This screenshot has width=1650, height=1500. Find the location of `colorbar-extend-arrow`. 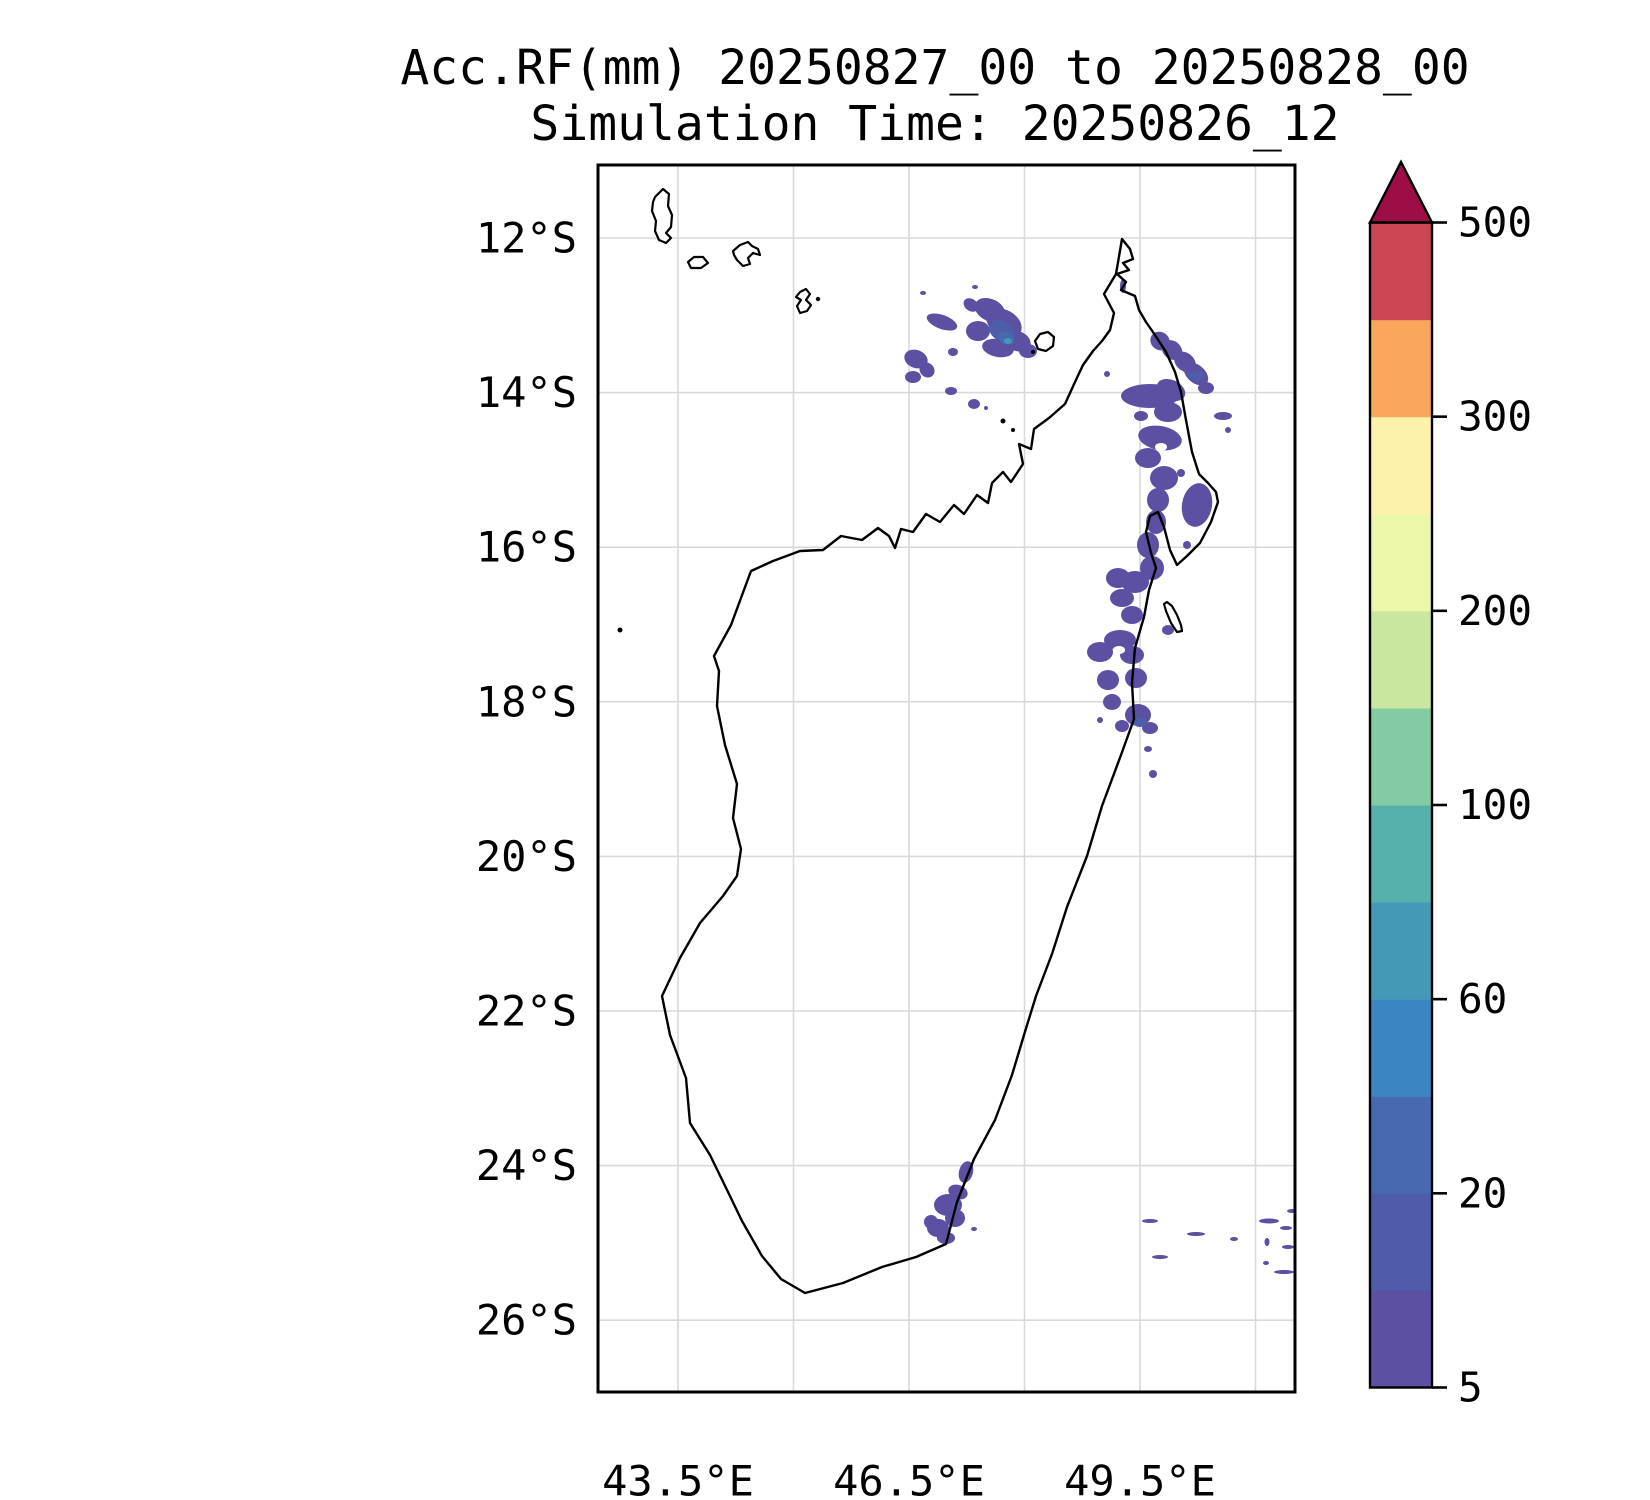

colorbar-extend-arrow is located at coordinates (1401, 191).